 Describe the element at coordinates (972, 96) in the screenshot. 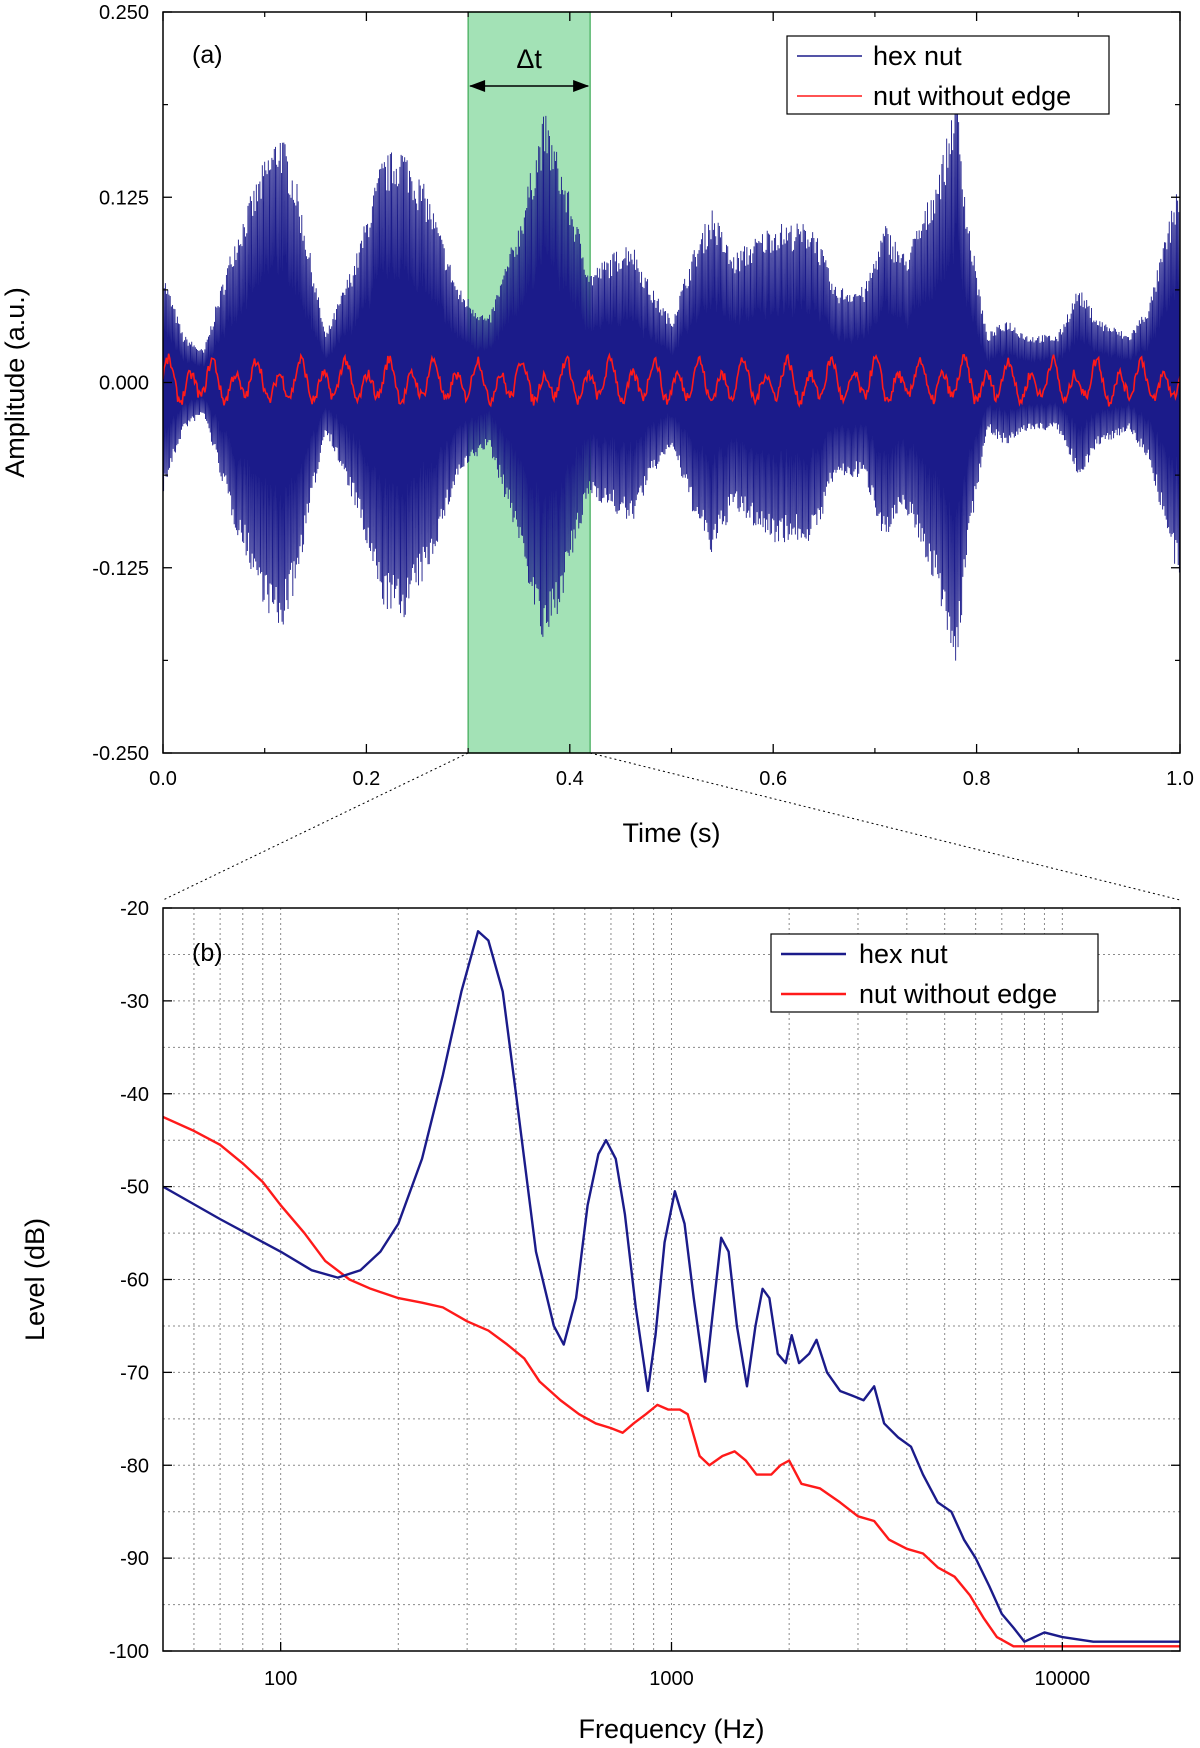

I see `legend-label-nut-without-edge-a: nut without edge` at that location.